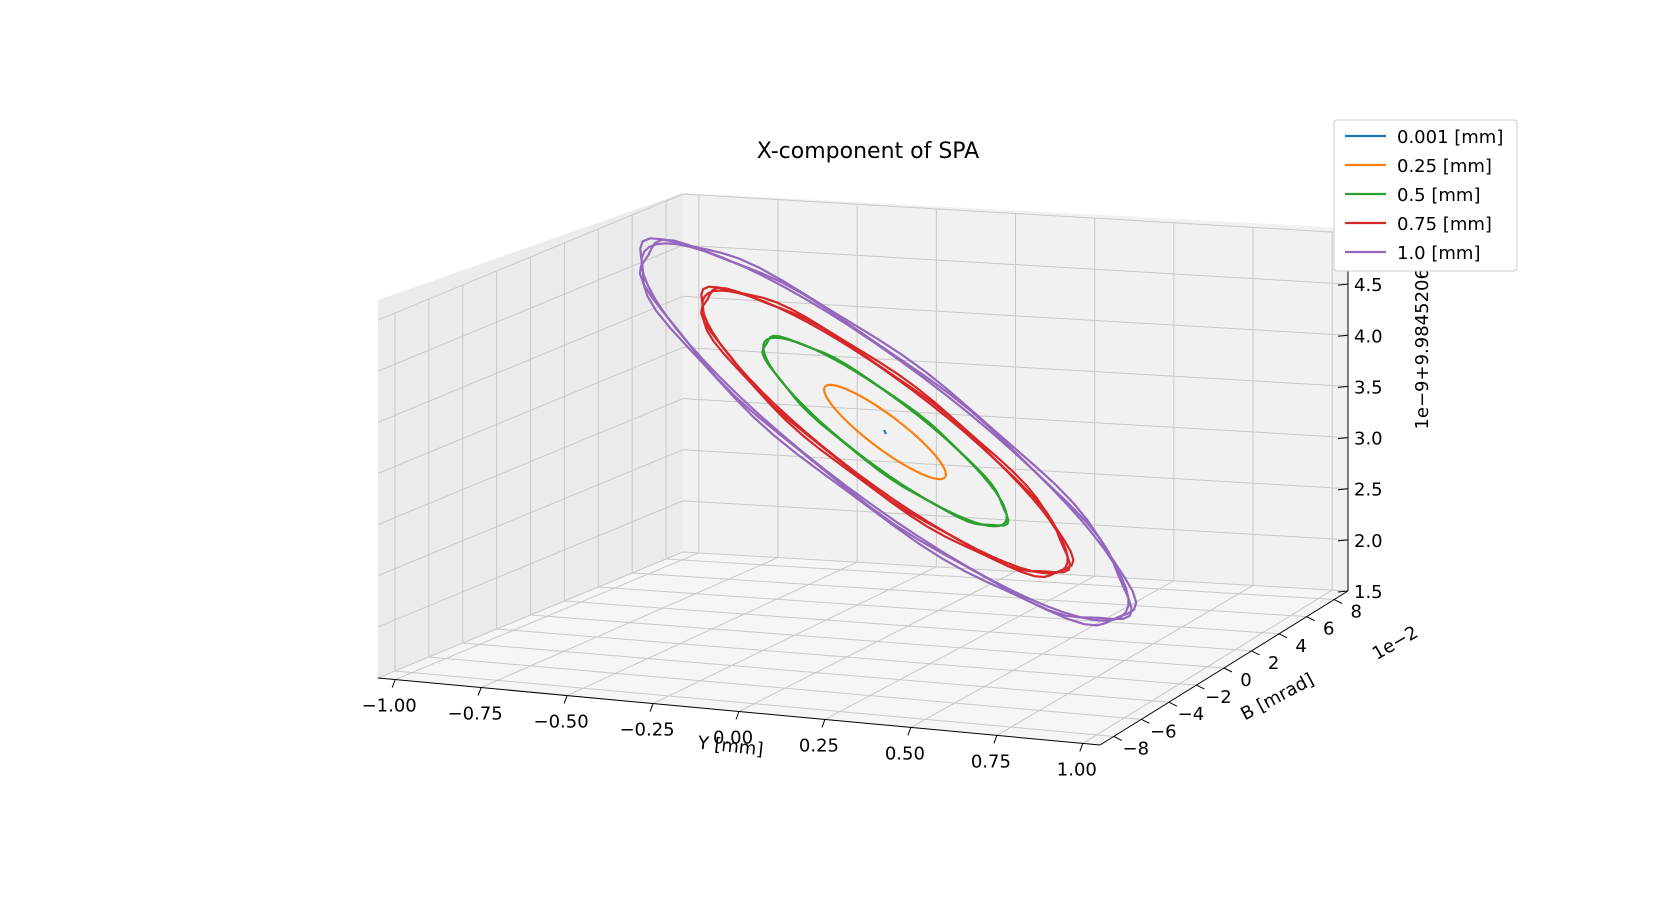  What do you see at coordinates (1444, 166) in the screenshot?
I see `legend-label: 0.25 [mm]` at bounding box center [1444, 166].